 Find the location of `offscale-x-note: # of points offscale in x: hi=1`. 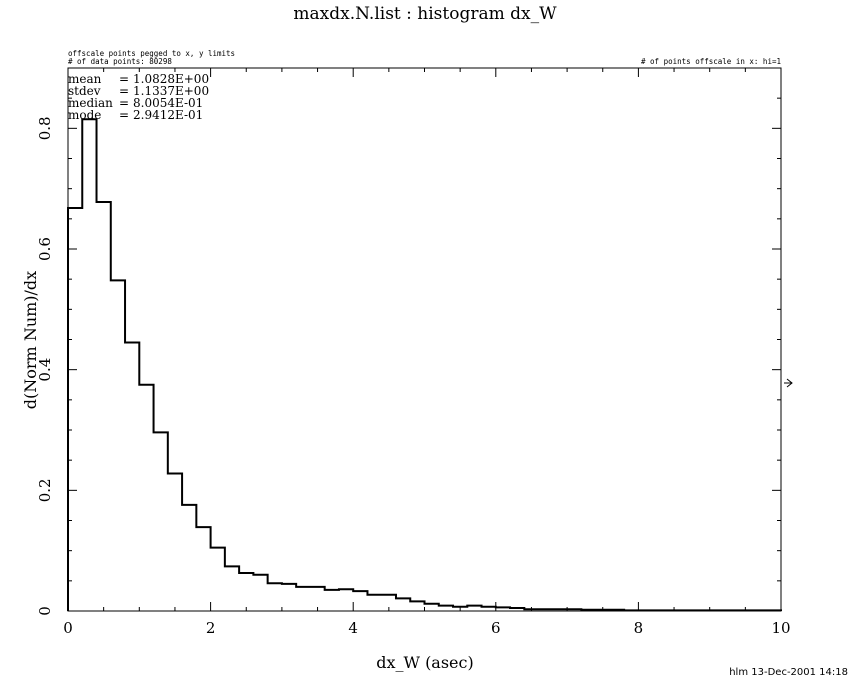

offscale-x-note: # of points offscale in x: hi=1 is located at coordinates (711, 61).